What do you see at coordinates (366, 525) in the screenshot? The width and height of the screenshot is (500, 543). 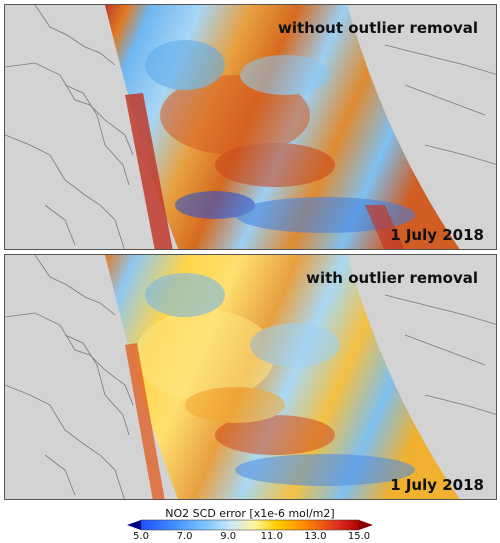 I see `colorbar-max-arrow` at bounding box center [366, 525].